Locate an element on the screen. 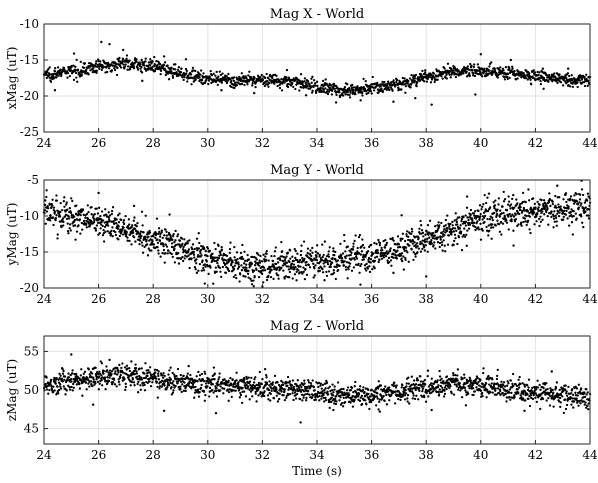 This screenshot has width=598, height=483. x-tick-label: 32 is located at coordinates (262, 143).